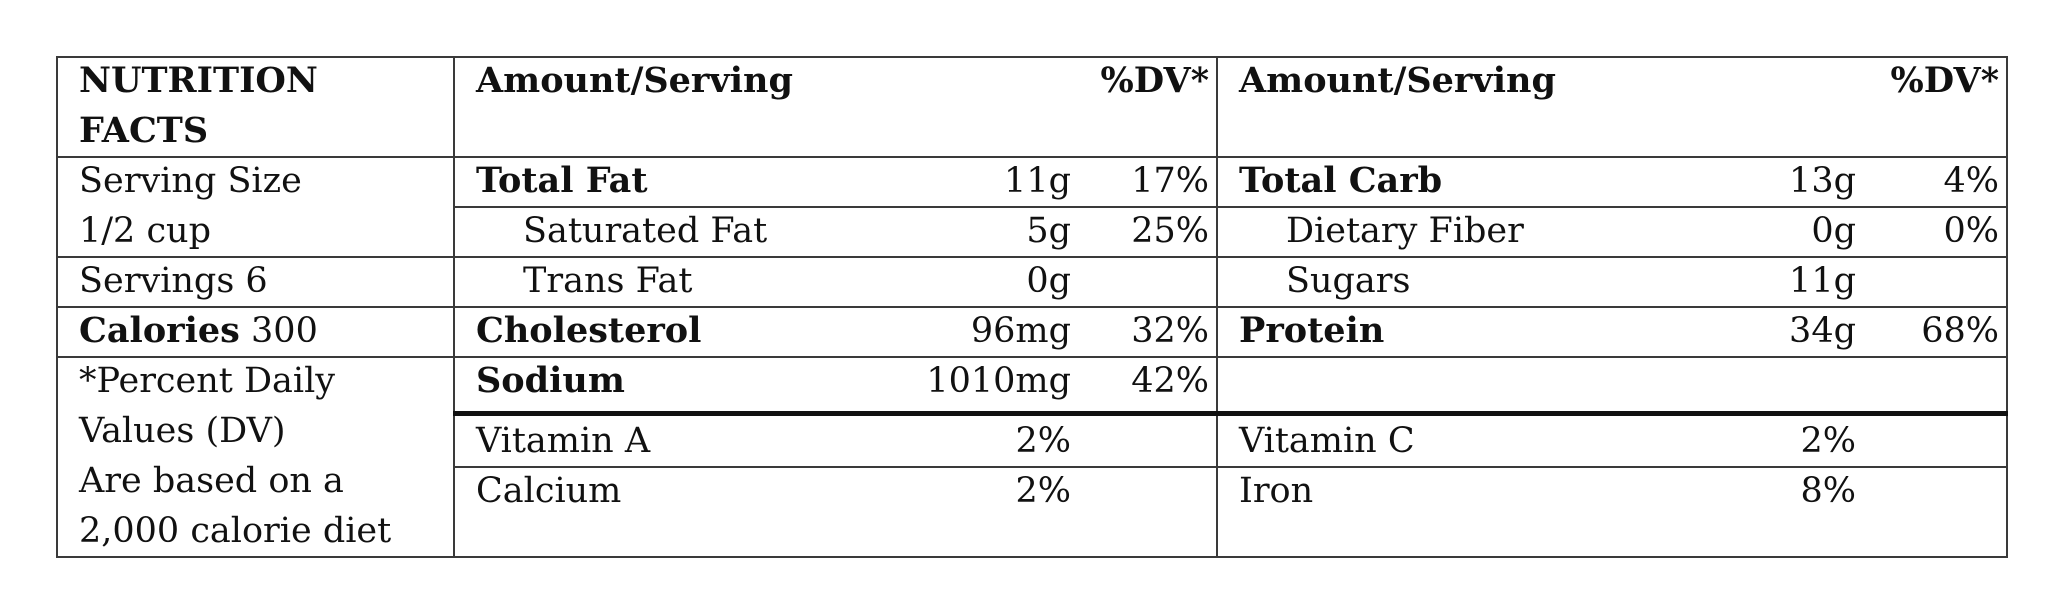 This screenshot has height=605, width=2059. Describe the element at coordinates (173, 281) in the screenshot. I see `servings-count: Servings 6` at that location.